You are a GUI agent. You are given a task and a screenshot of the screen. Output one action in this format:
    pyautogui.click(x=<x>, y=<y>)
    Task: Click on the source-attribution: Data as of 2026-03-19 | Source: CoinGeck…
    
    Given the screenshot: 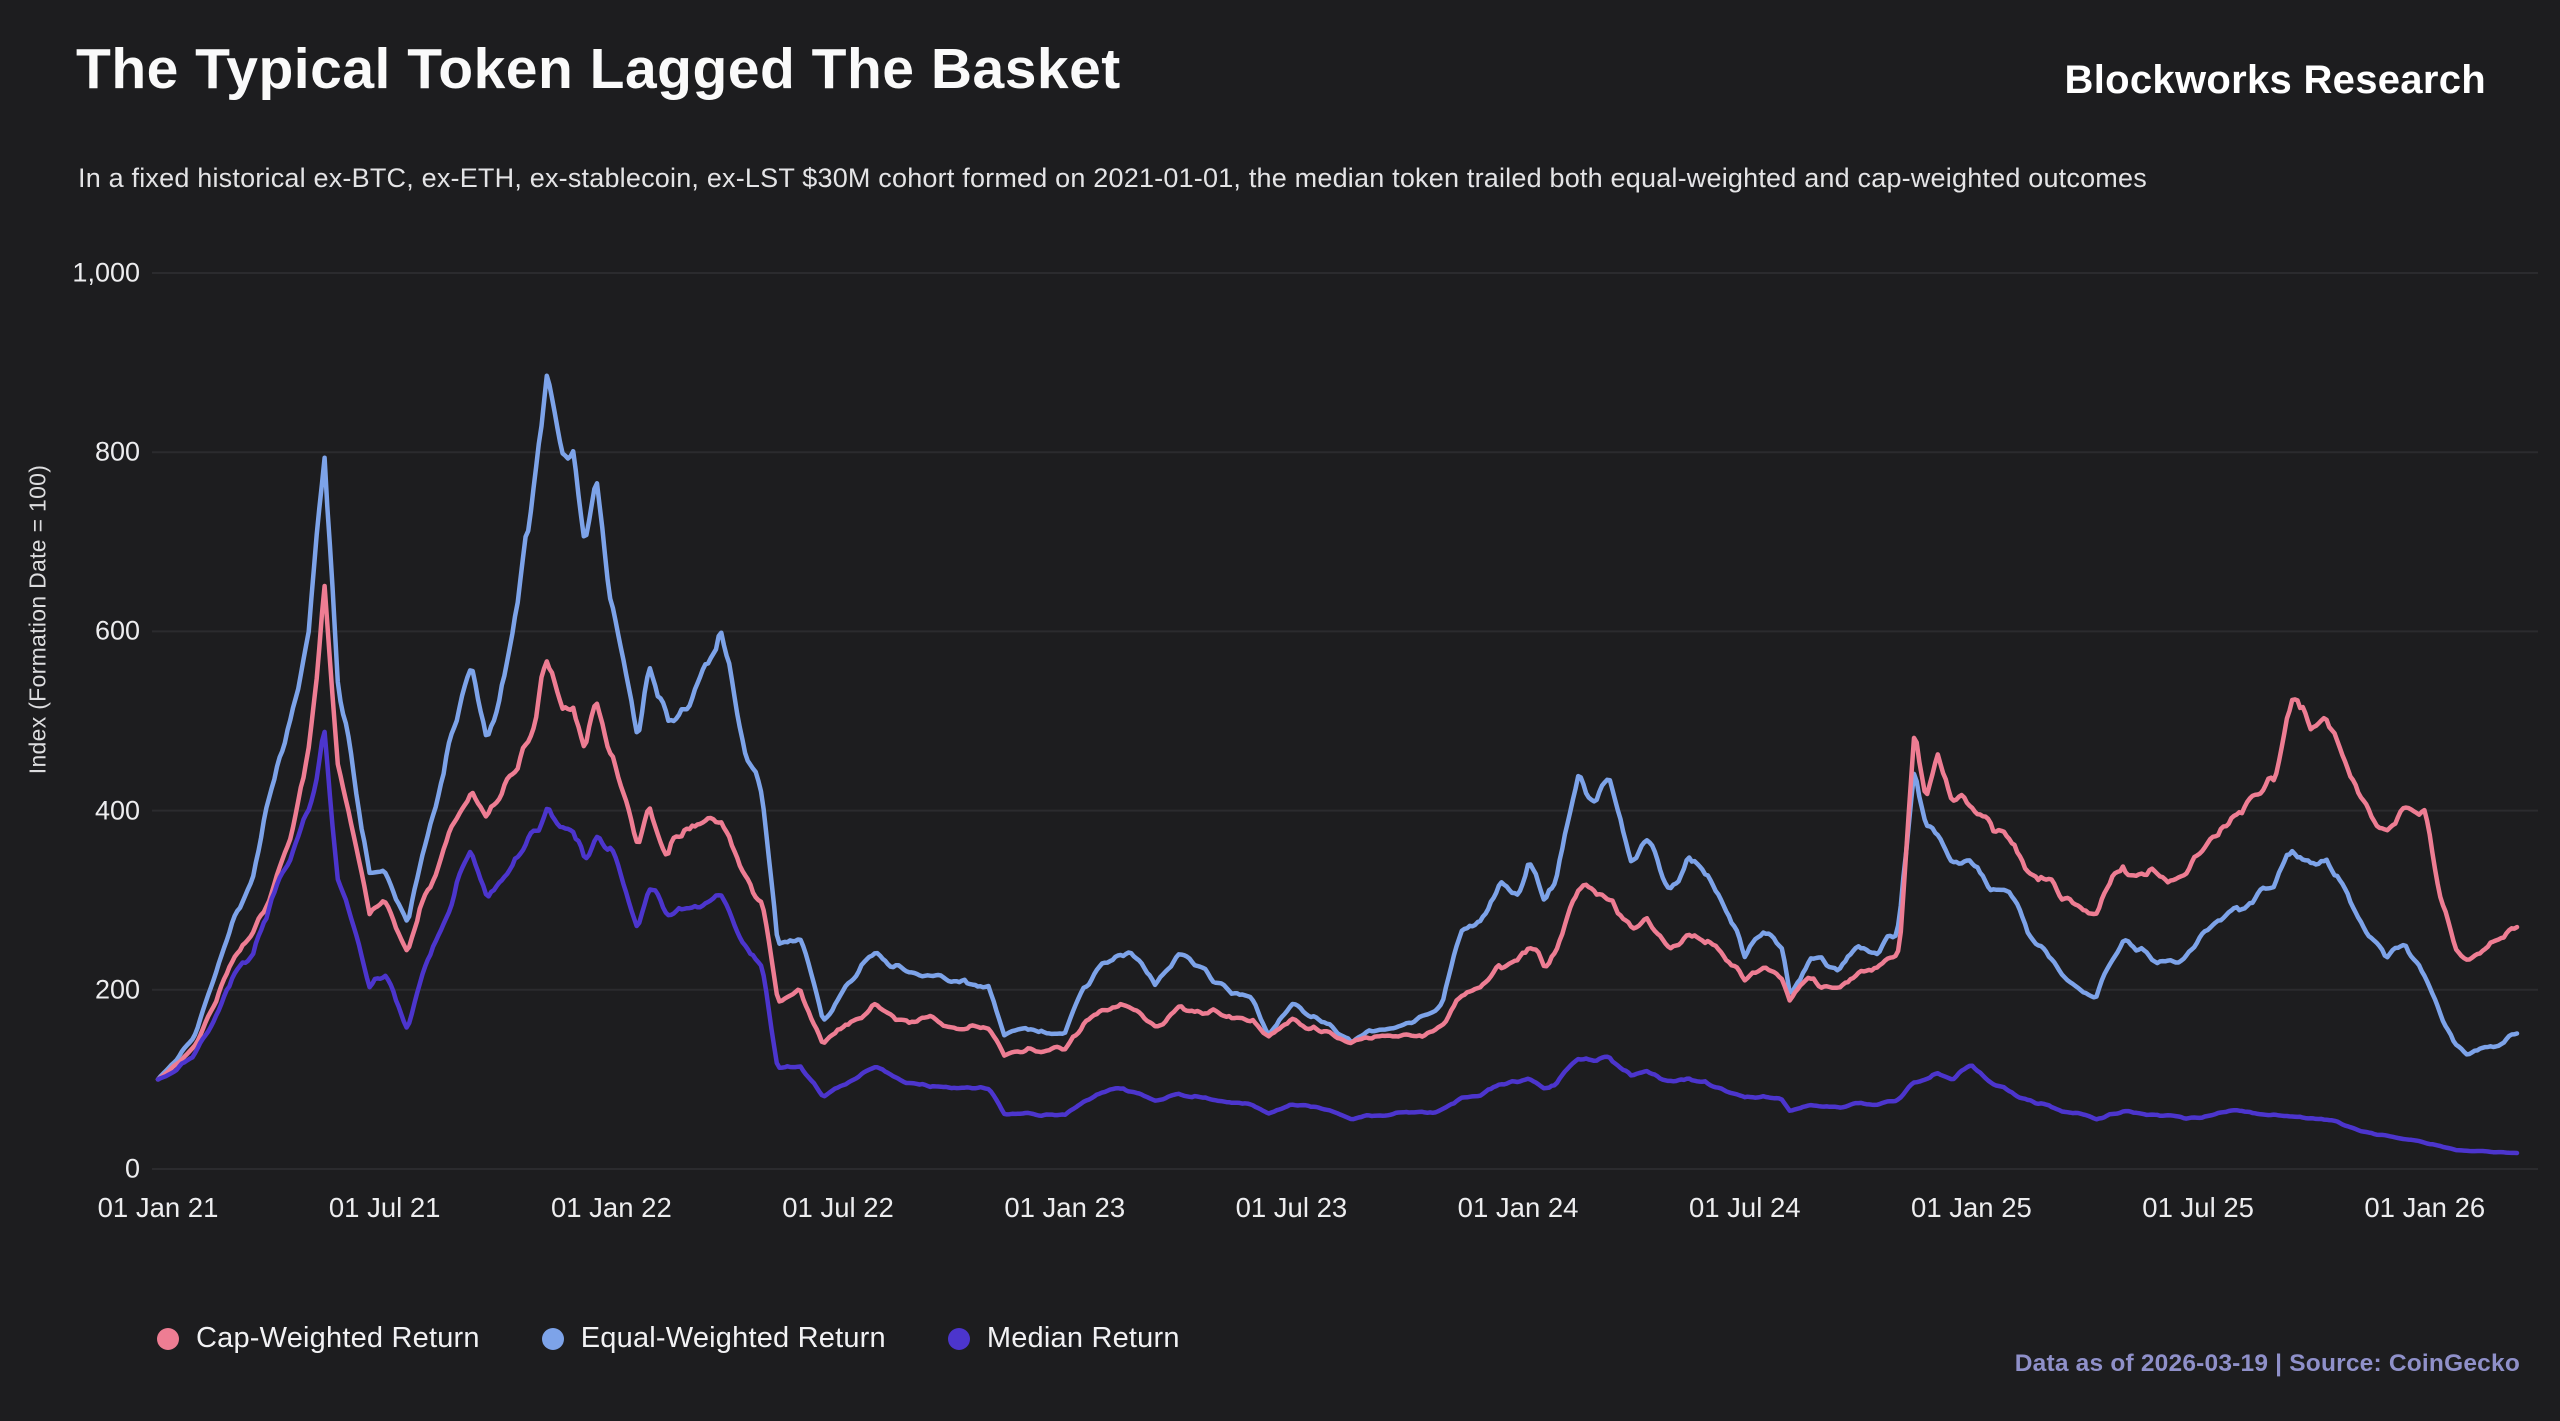 What is the action you would take?
    pyautogui.click(x=2267, y=1363)
    